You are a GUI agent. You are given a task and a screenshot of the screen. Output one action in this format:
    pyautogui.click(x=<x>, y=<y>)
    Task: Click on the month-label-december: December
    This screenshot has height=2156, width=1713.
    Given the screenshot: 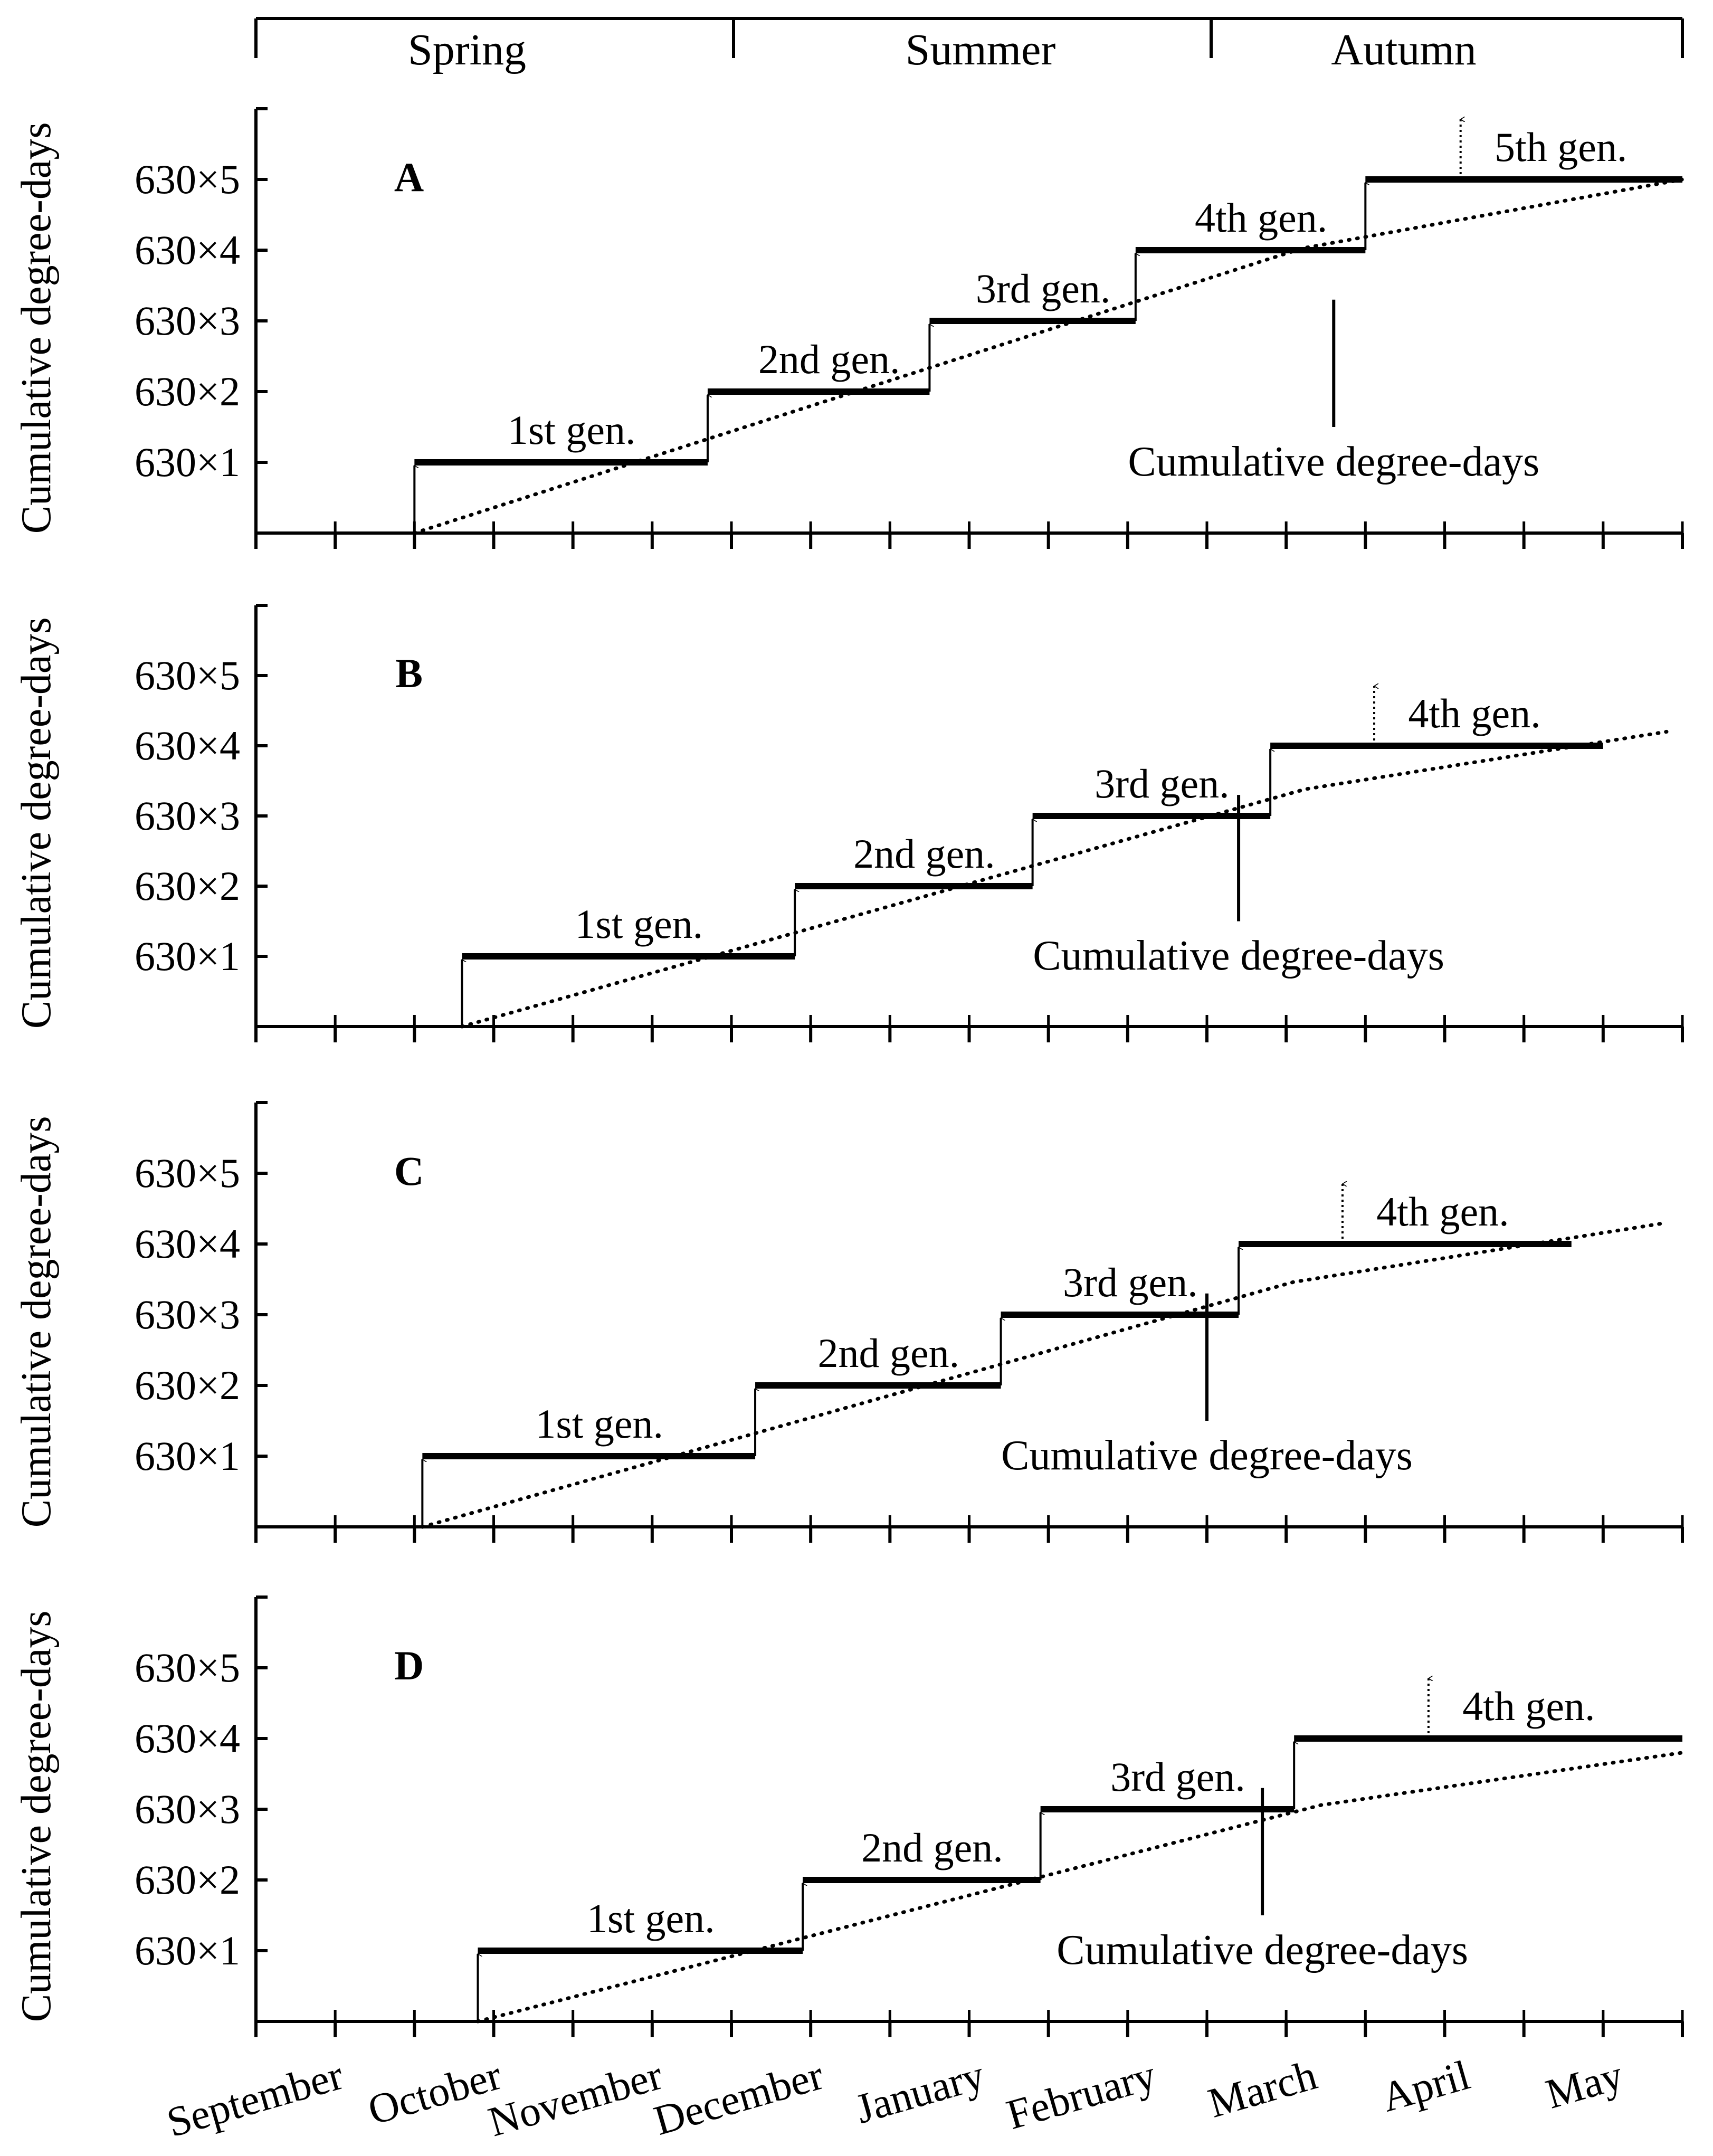 What is the action you would take?
    pyautogui.click(x=739, y=2098)
    